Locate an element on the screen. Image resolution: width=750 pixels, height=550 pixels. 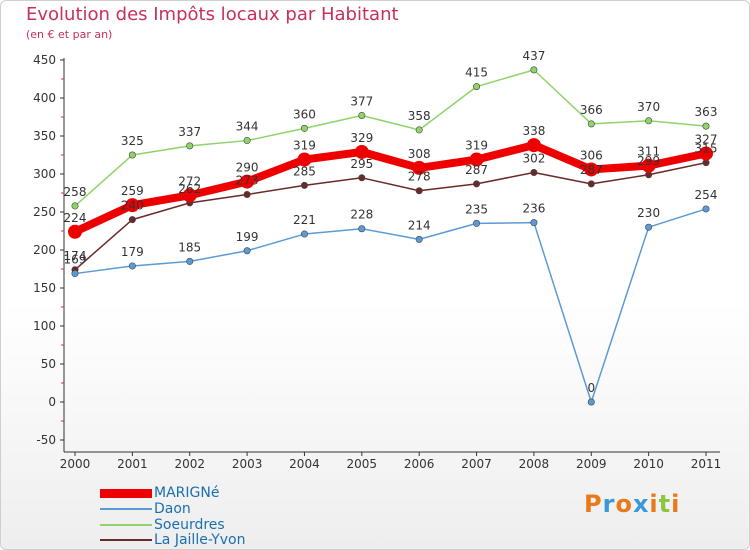
legend-label-la-jaille-yvon: La Jaille-Yvon is located at coordinates (200, 540).